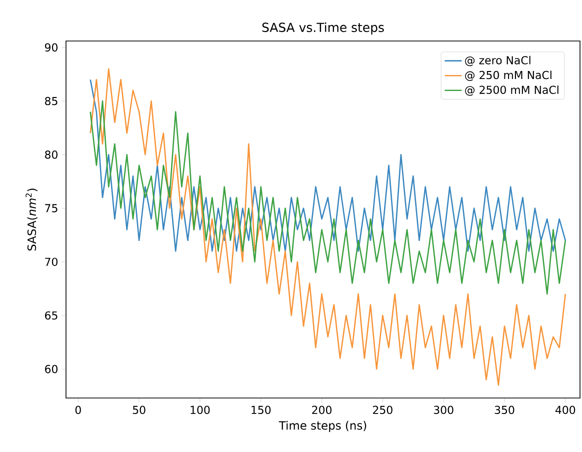 The height and width of the screenshot is (452, 582). What do you see at coordinates (322, 410) in the screenshot?
I see `x-tick-label: 200` at bounding box center [322, 410].